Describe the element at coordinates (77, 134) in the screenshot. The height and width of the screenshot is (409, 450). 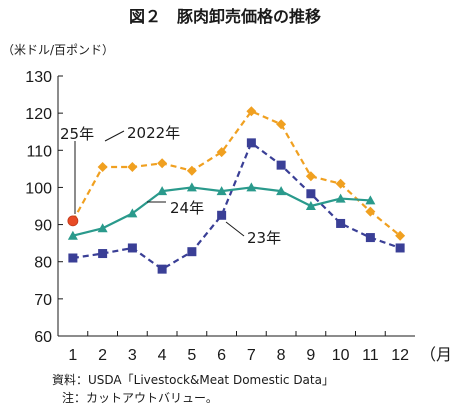
I see `label-25: 25年` at that location.